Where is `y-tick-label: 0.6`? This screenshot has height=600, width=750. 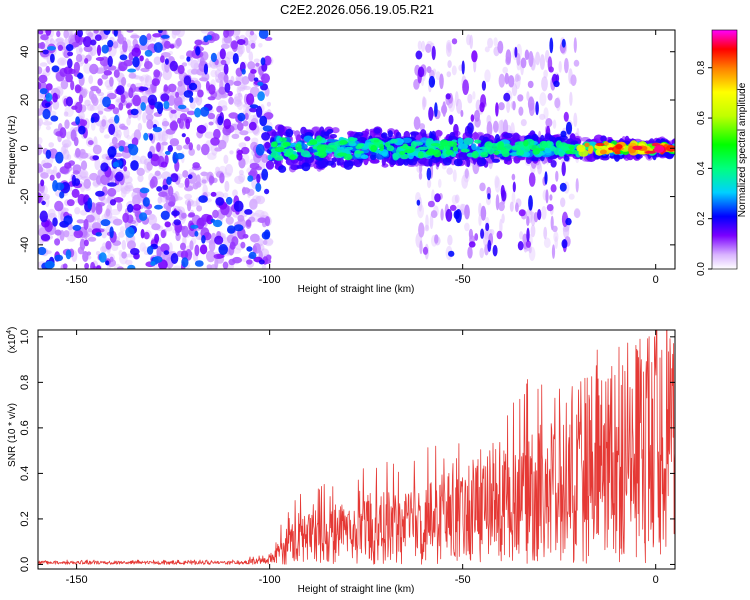 y-tick-label: 0.6 is located at coordinates (25, 427).